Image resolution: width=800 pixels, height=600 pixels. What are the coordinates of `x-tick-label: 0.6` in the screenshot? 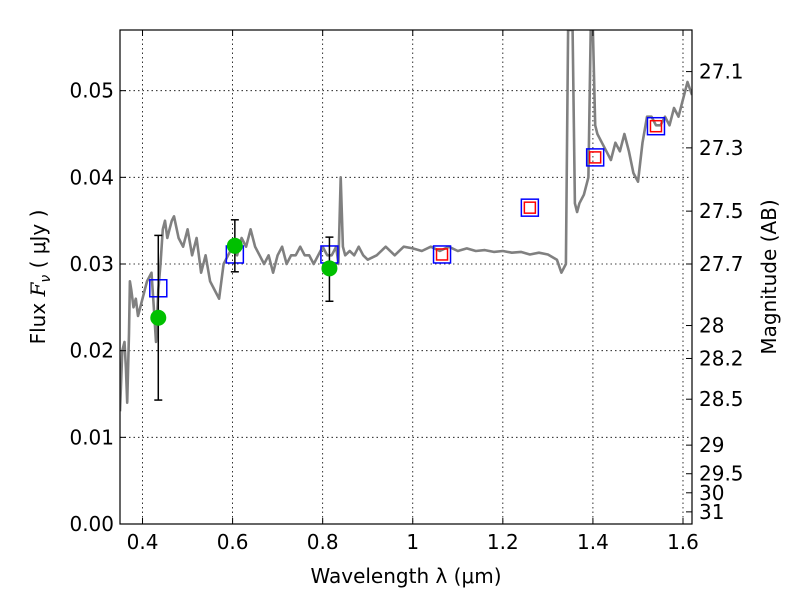 It's located at (233, 542).